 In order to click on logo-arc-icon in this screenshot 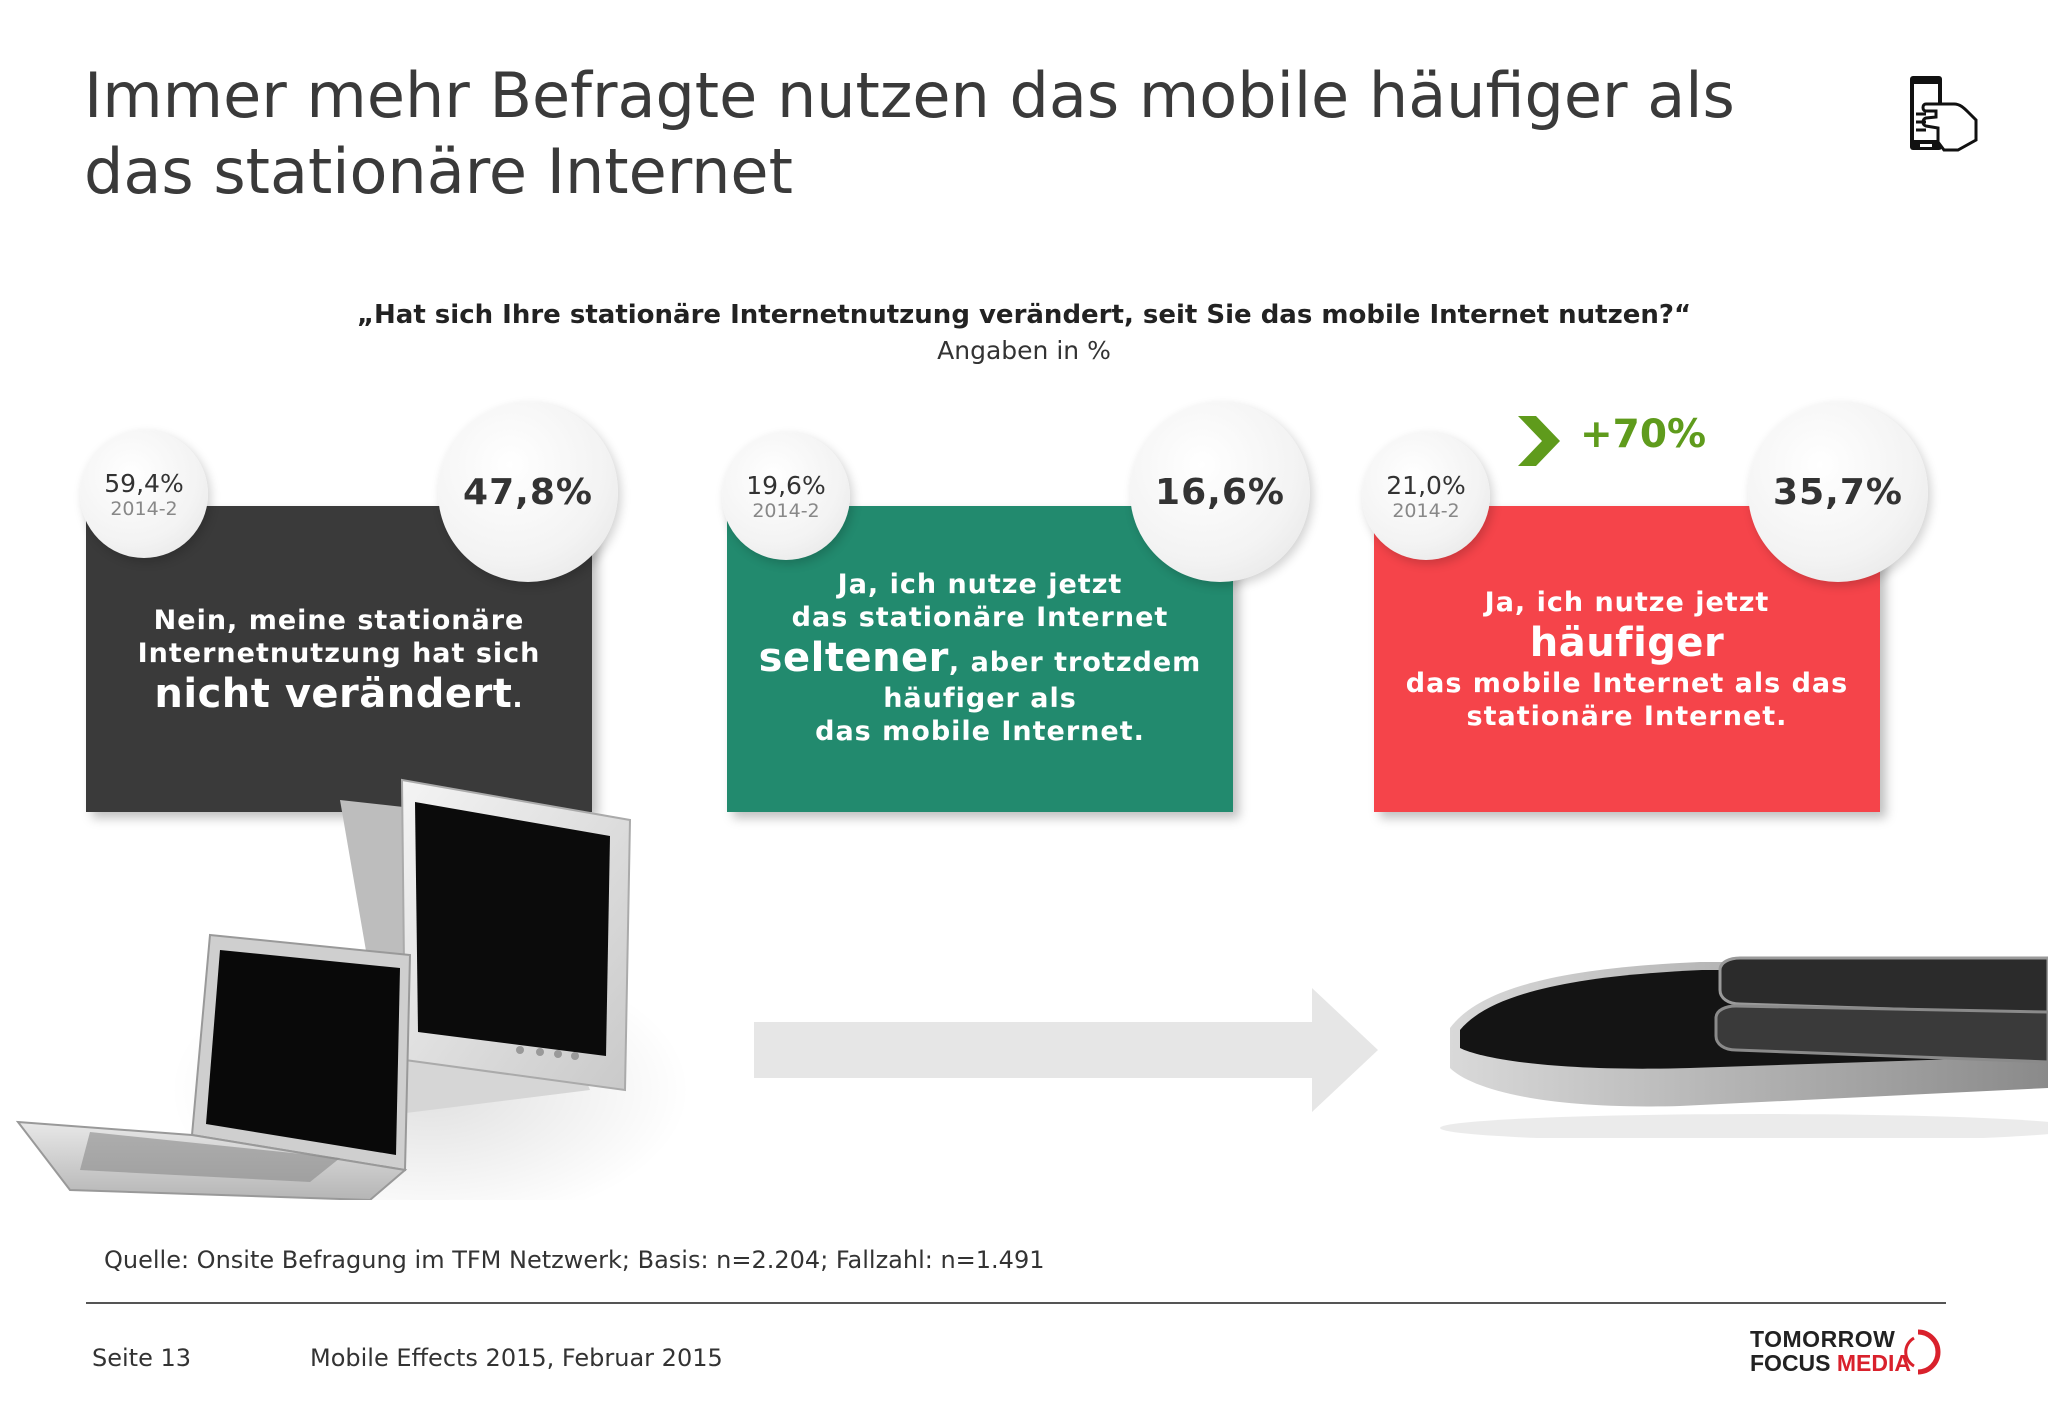, I will do `click(1922, 1352)`.